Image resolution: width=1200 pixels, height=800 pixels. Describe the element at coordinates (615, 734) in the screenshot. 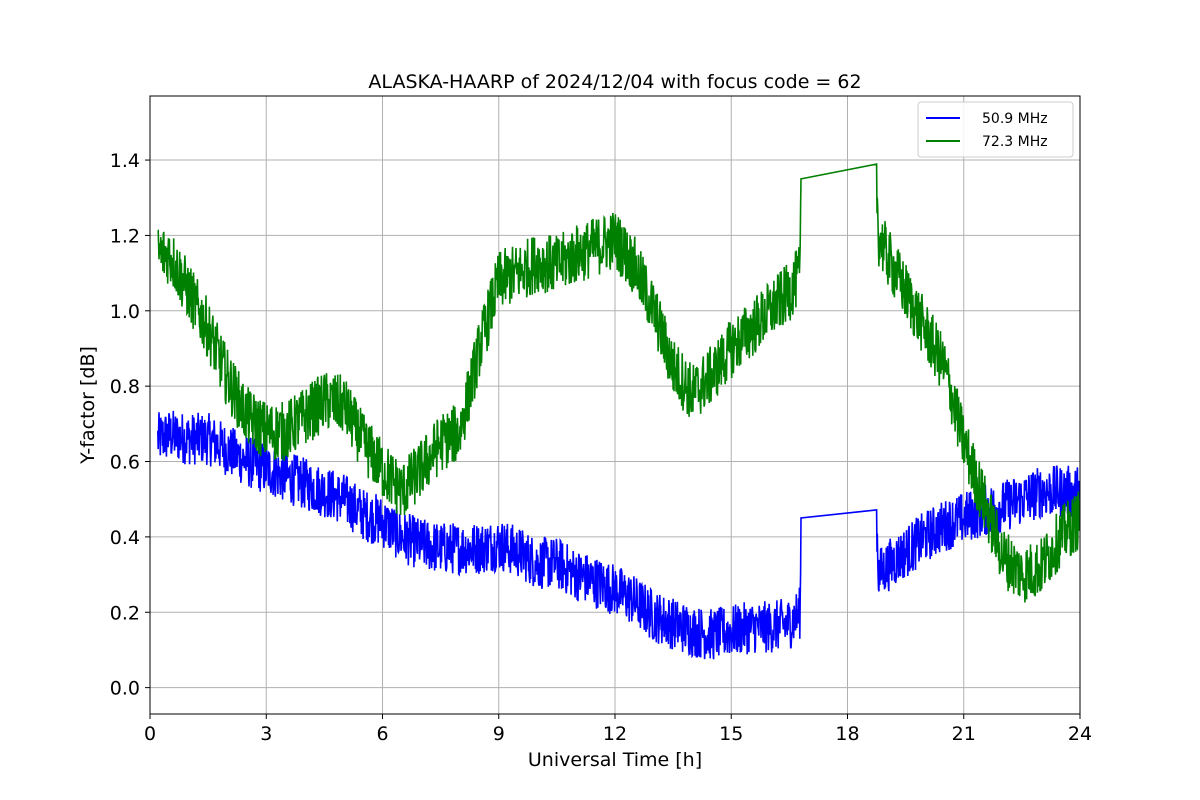

I see `x-tick-label: 12` at that location.